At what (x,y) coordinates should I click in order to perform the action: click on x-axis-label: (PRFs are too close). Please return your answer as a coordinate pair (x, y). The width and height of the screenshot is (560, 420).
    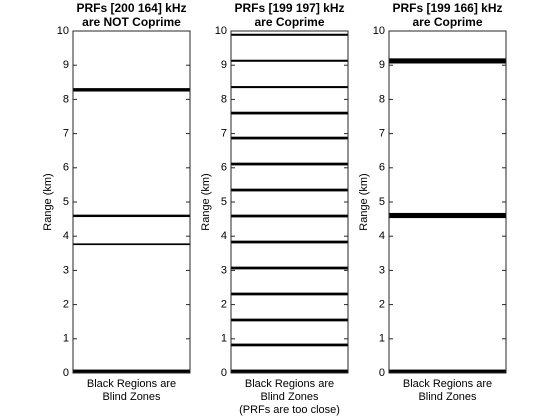
    Looking at the image, I should click on (289, 410).